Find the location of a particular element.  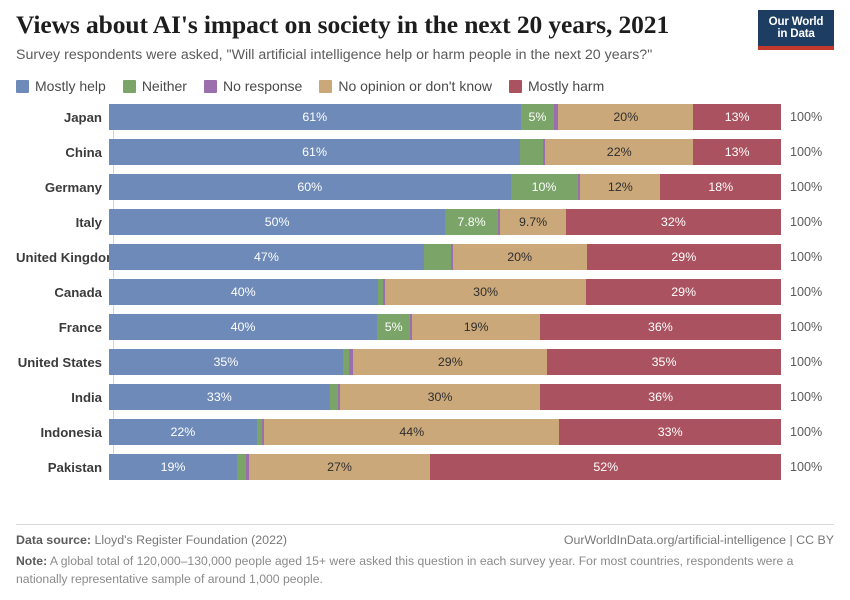

our-world-in-data-logo: Our World in Data is located at coordinates (796, 30).